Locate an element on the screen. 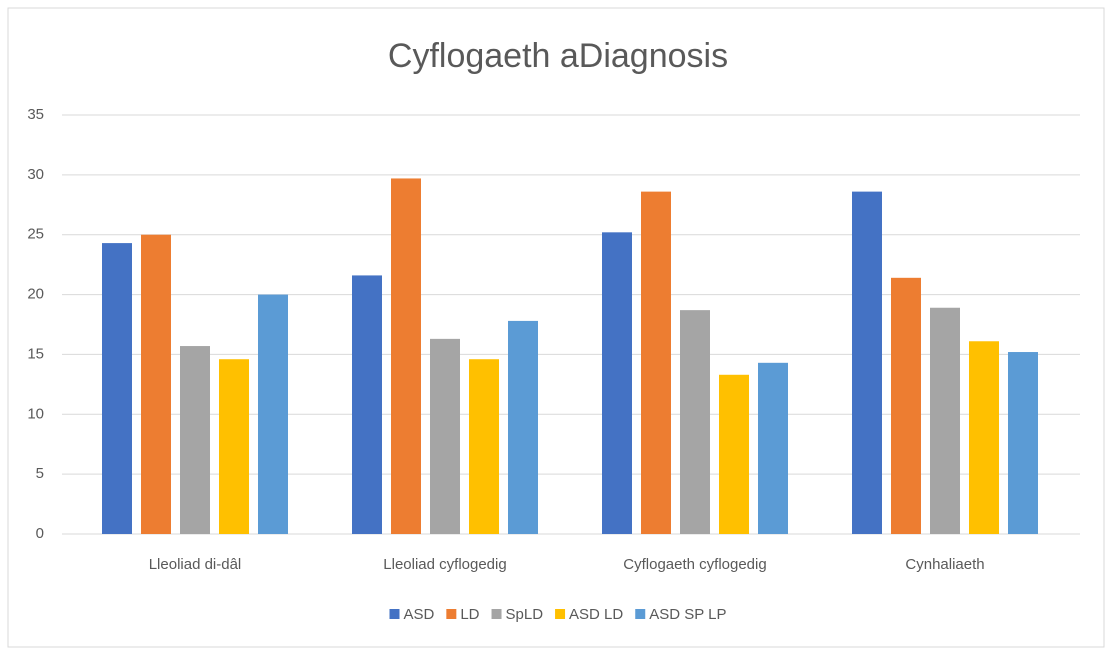 The height and width of the screenshot is (648, 1105). y-tick-label: 20 is located at coordinates (35, 294).